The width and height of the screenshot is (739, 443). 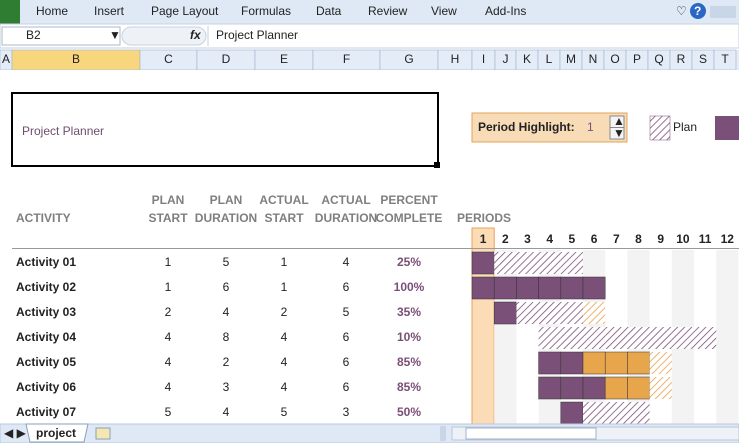 What do you see at coordinates (681, 11) in the screenshot?
I see `minimize-ribbon-icon: ♡` at bounding box center [681, 11].